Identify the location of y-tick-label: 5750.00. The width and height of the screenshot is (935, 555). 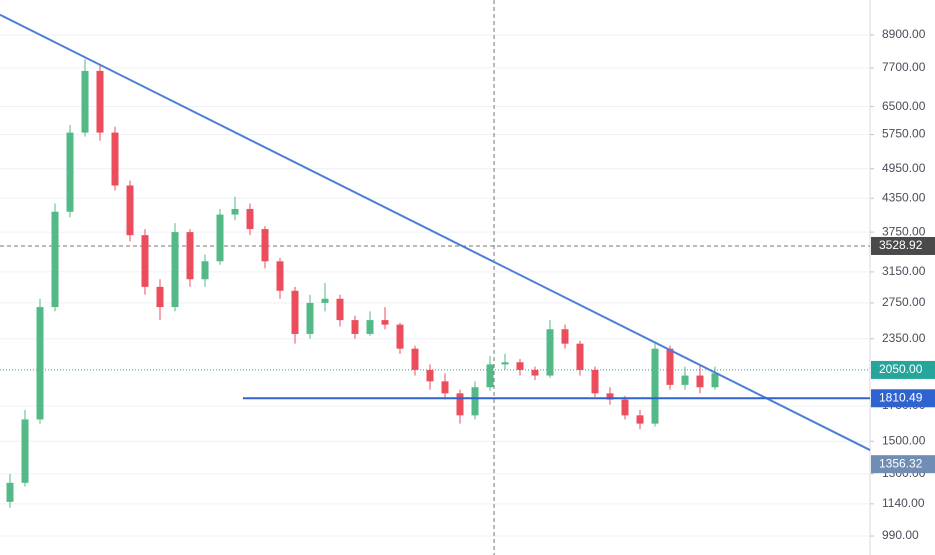
(904, 134).